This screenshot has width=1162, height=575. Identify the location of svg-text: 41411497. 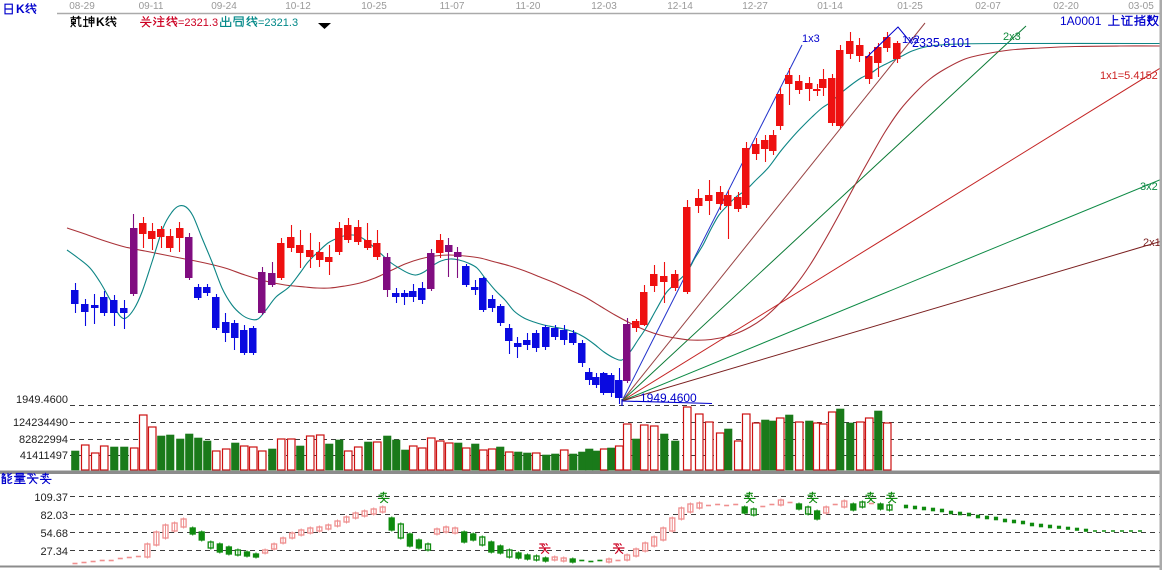
(44, 456).